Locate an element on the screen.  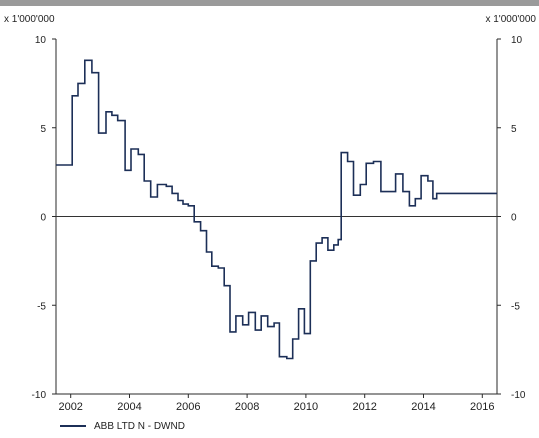
x-tick-label: 2004 is located at coordinates (129, 407).